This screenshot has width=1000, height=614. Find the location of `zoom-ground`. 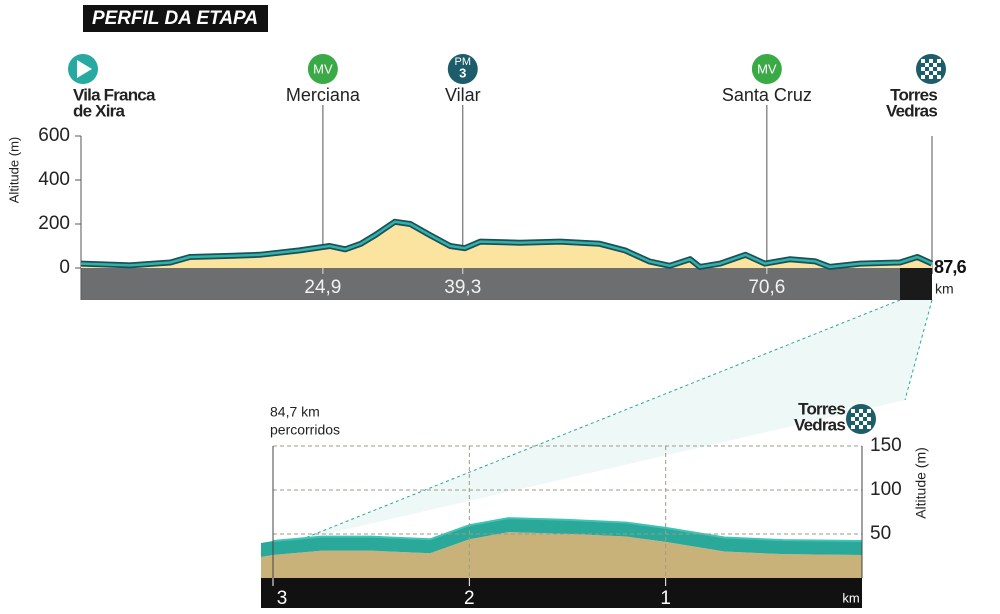

zoom-ground is located at coordinates (561, 555).